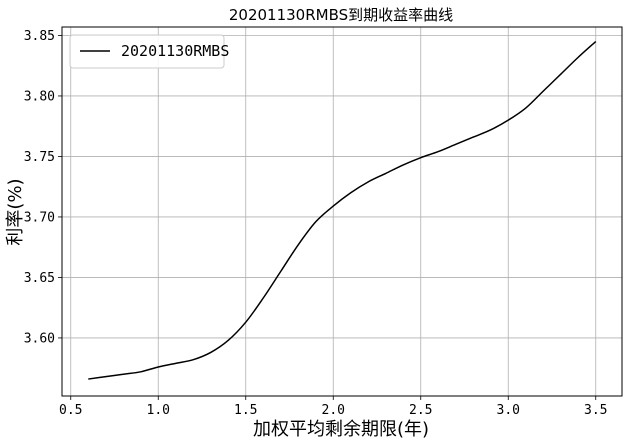  Describe the element at coordinates (595, 410) in the screenshot. I see `x-tick-label: 3.5` at that location.